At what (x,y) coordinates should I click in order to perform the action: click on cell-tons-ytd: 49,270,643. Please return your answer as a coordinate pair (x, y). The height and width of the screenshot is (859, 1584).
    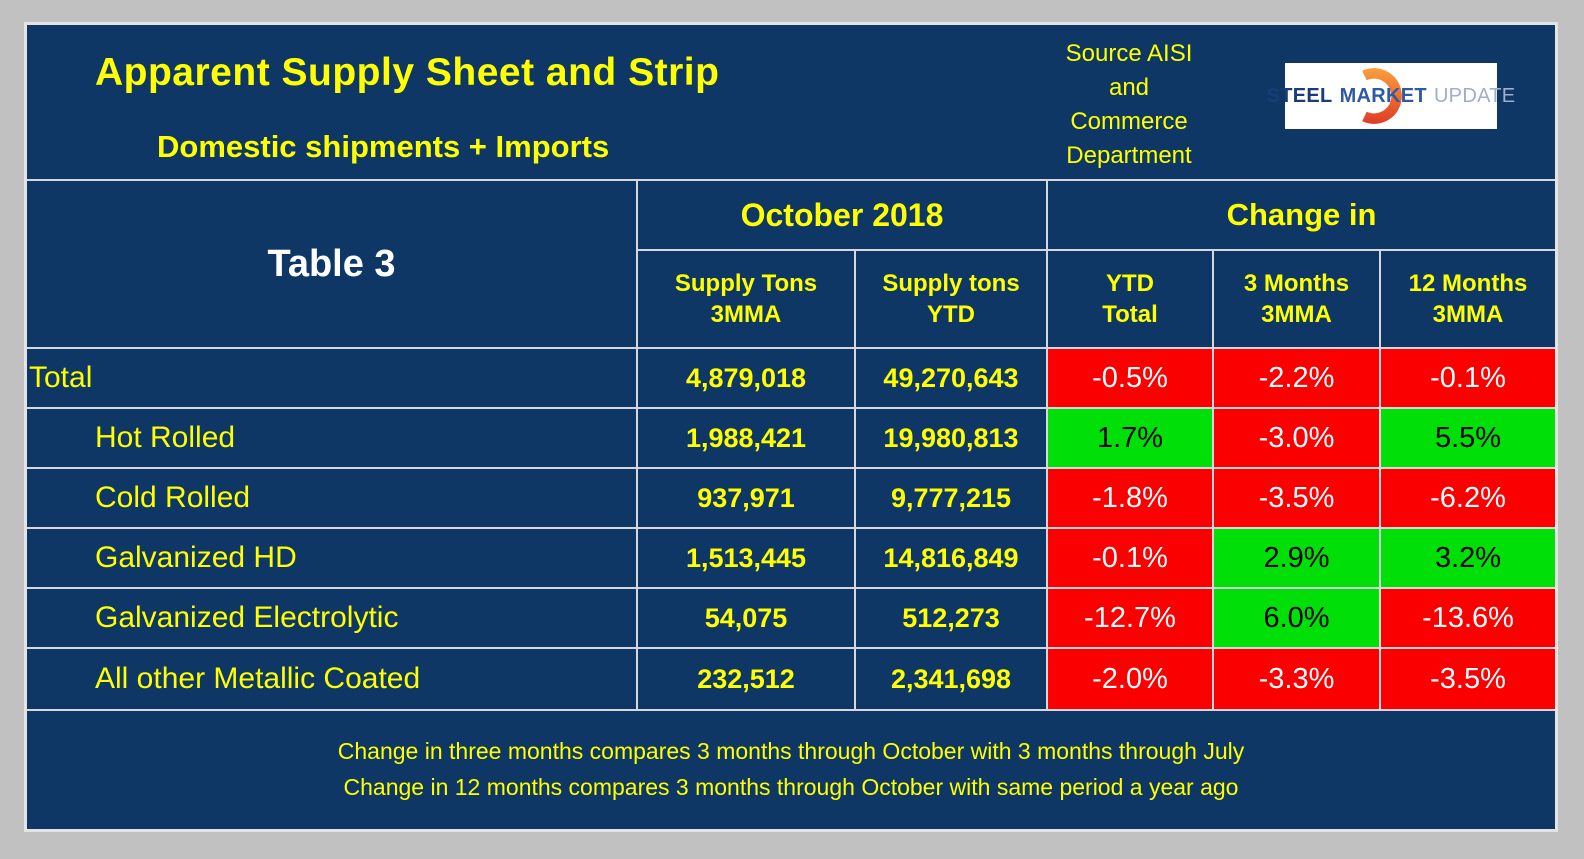
    Looking at the image, I should click on (950, 377).